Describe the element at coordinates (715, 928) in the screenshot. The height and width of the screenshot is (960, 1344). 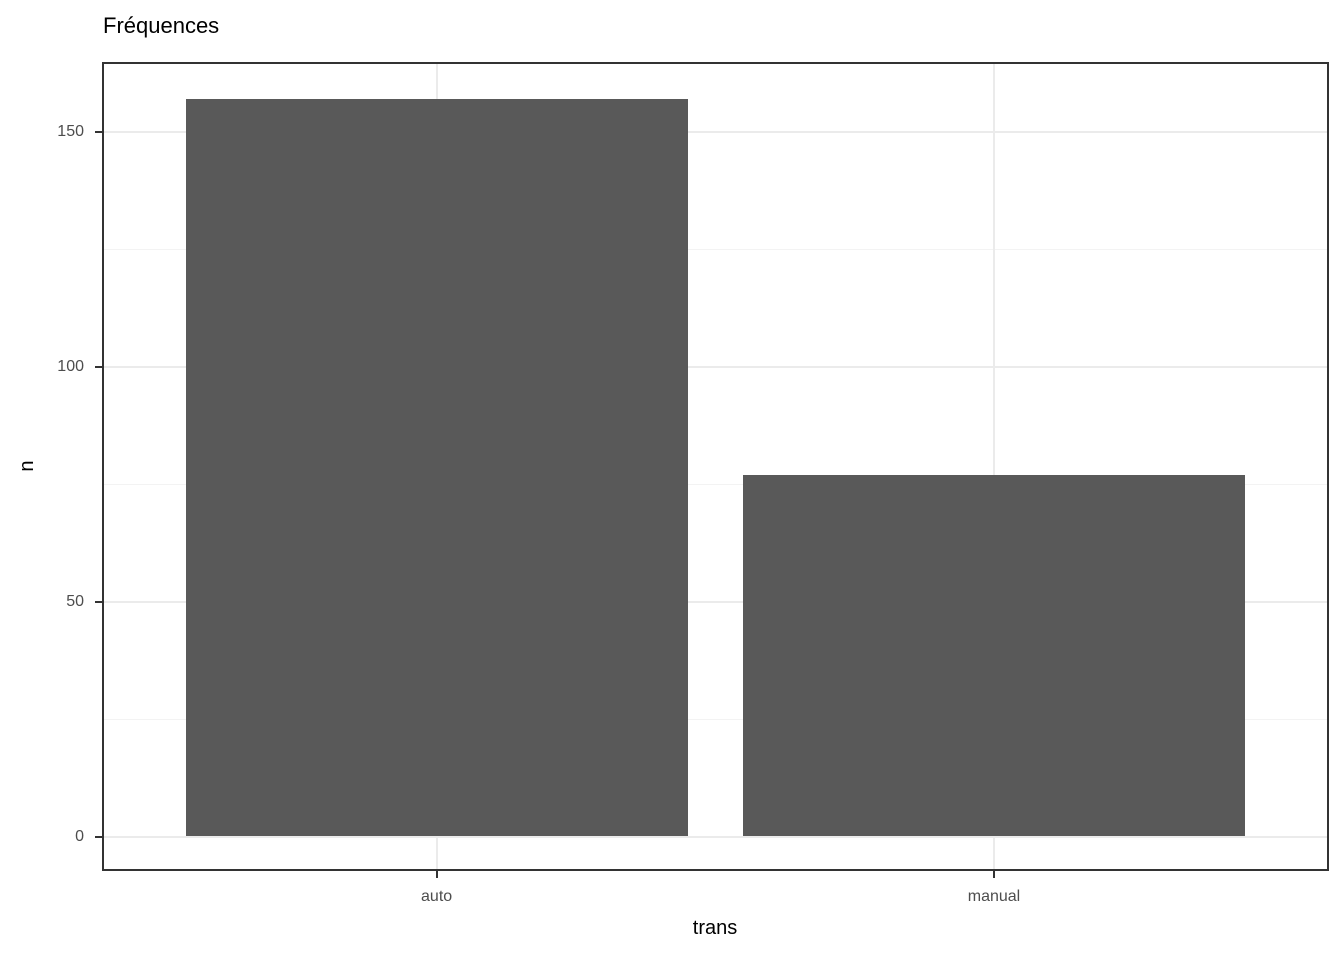
I see `x-axis-title: trans` at that location.